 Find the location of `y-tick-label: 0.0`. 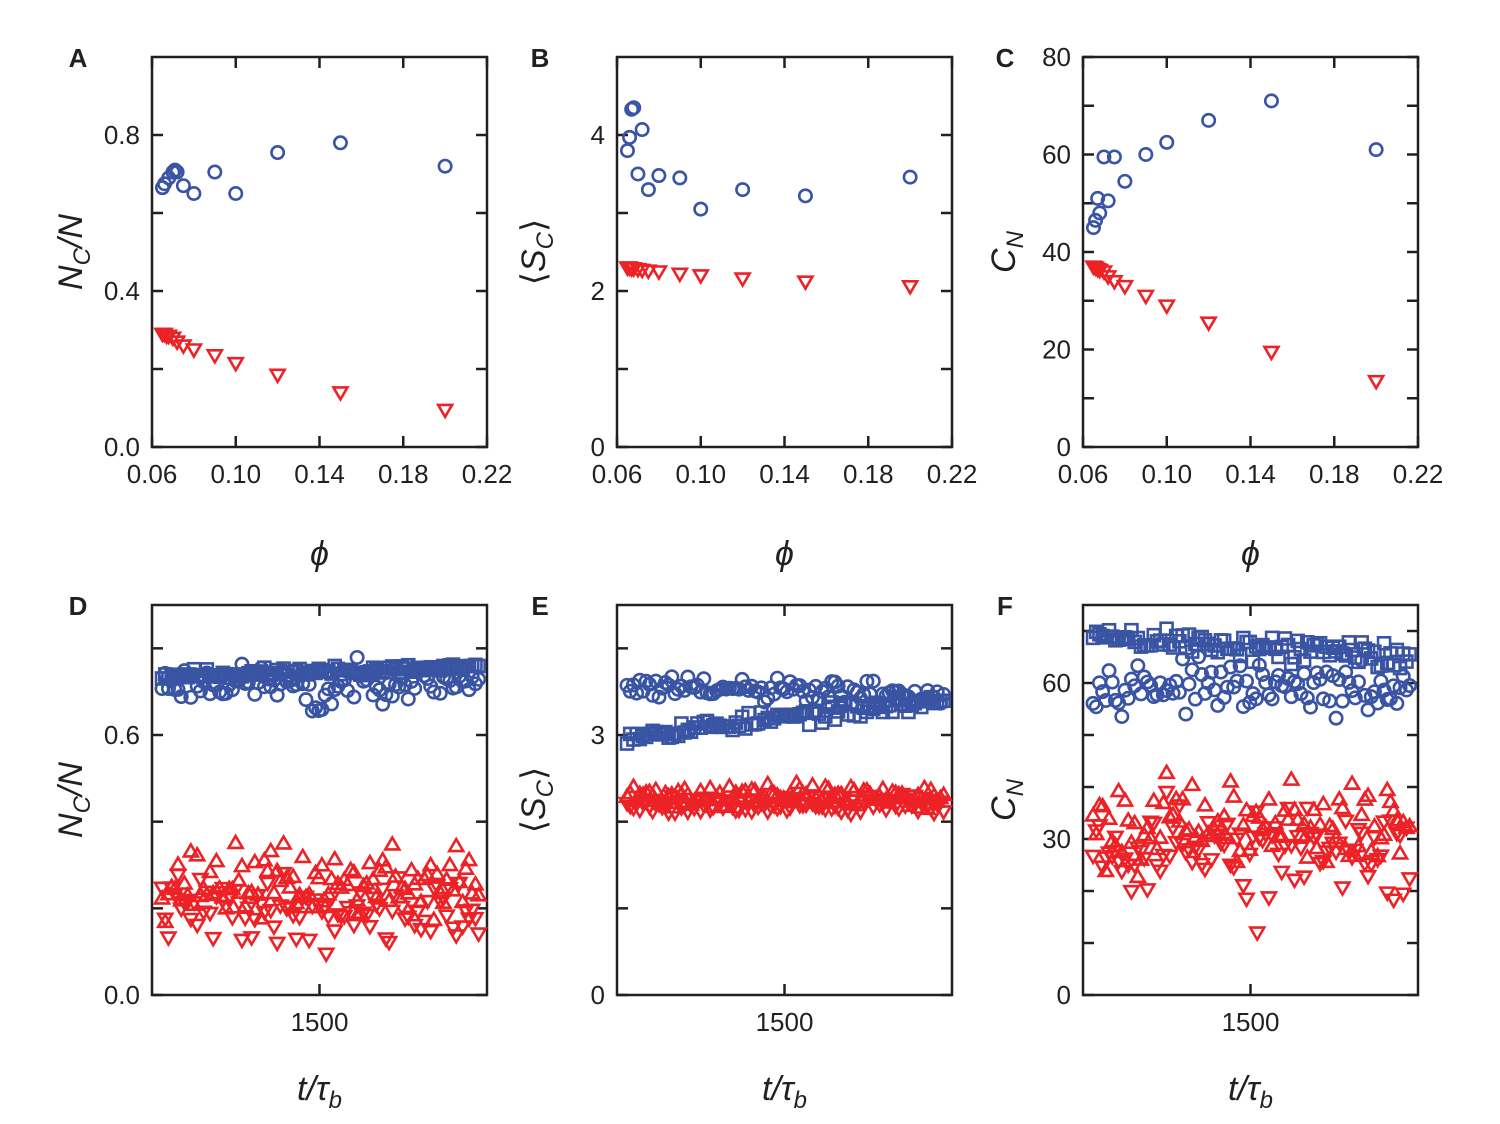

y-tick-label: 0.0 is located at coordinates (122, 995).